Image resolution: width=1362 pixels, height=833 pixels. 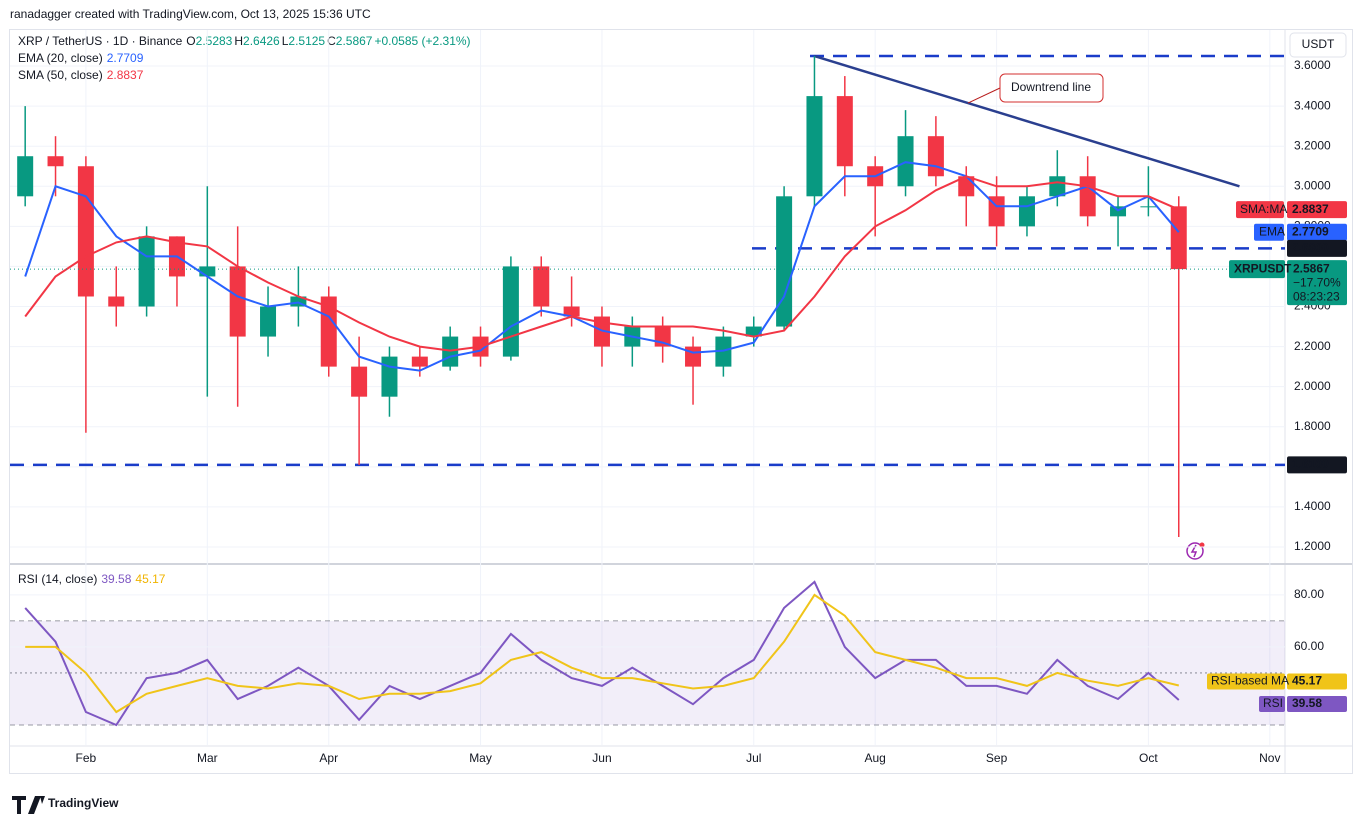 What do you see at coordinates (83, 803) in the screenshot?
I see `brand-name: TradingView` at bounding box center [83, 803].